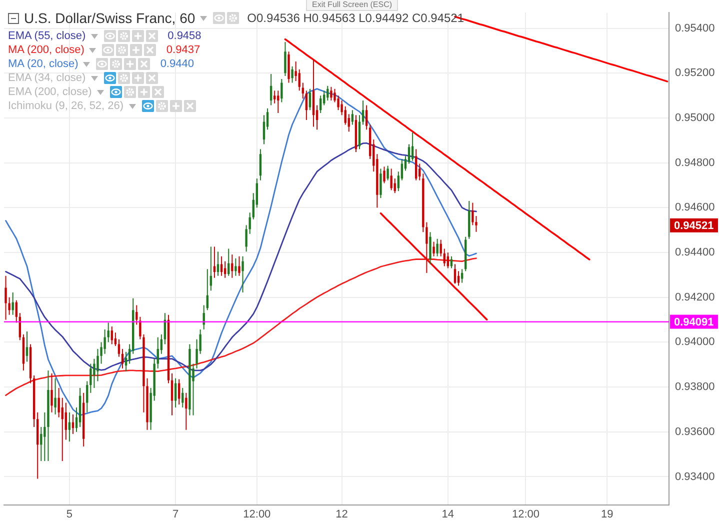 The height and width of the screenshot is (522, 719). I want to click on x-tick-label: 7, so click(175, 514).